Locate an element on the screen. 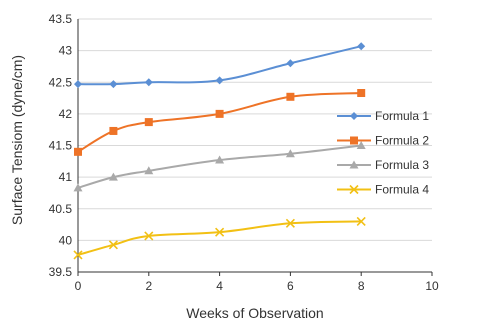 The height and width of the screenshot is (324, 495). legend-label: Formula 4 is located at coordinates (402, 190).